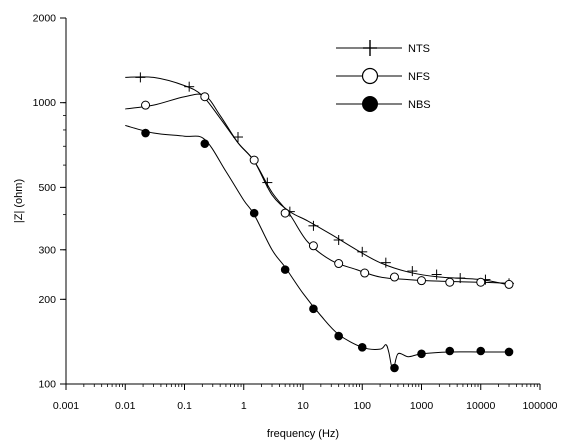 This screenshot has height=441, width=569. Describe the element at coordinates (370, 104) in the screenshot. I see `legend-filled-circle` at that location.